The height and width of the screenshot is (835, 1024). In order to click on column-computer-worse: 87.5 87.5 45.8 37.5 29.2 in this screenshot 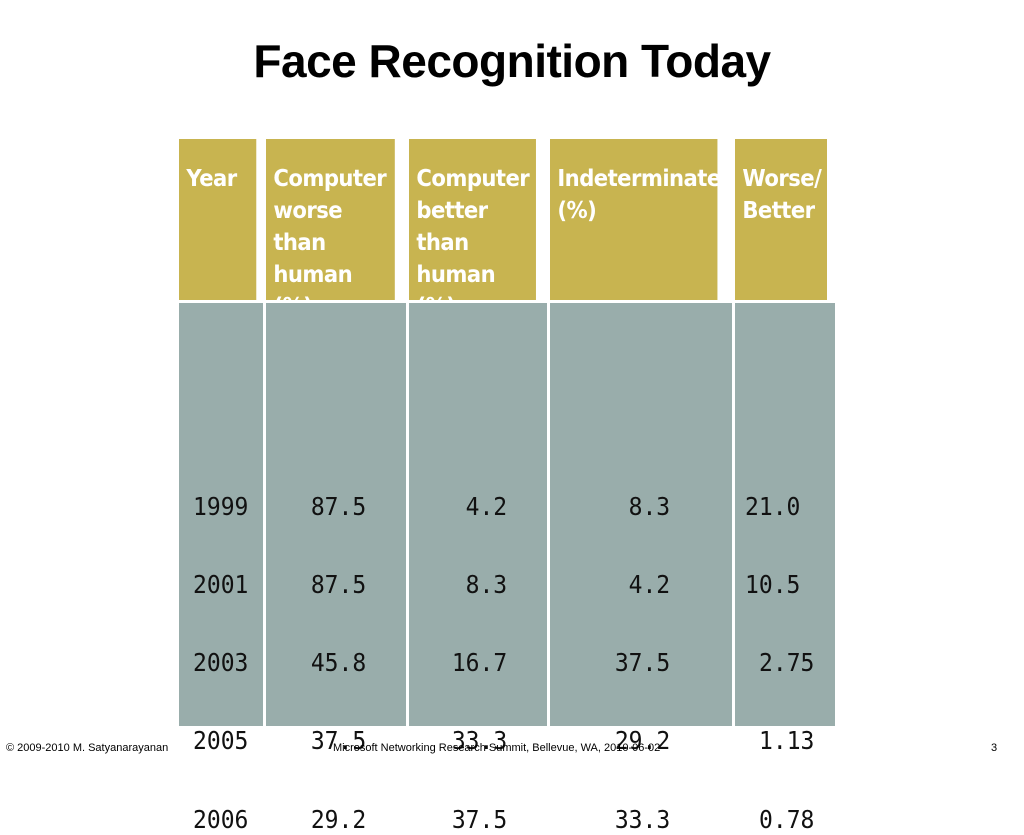, I will do `click(336, 568)`.